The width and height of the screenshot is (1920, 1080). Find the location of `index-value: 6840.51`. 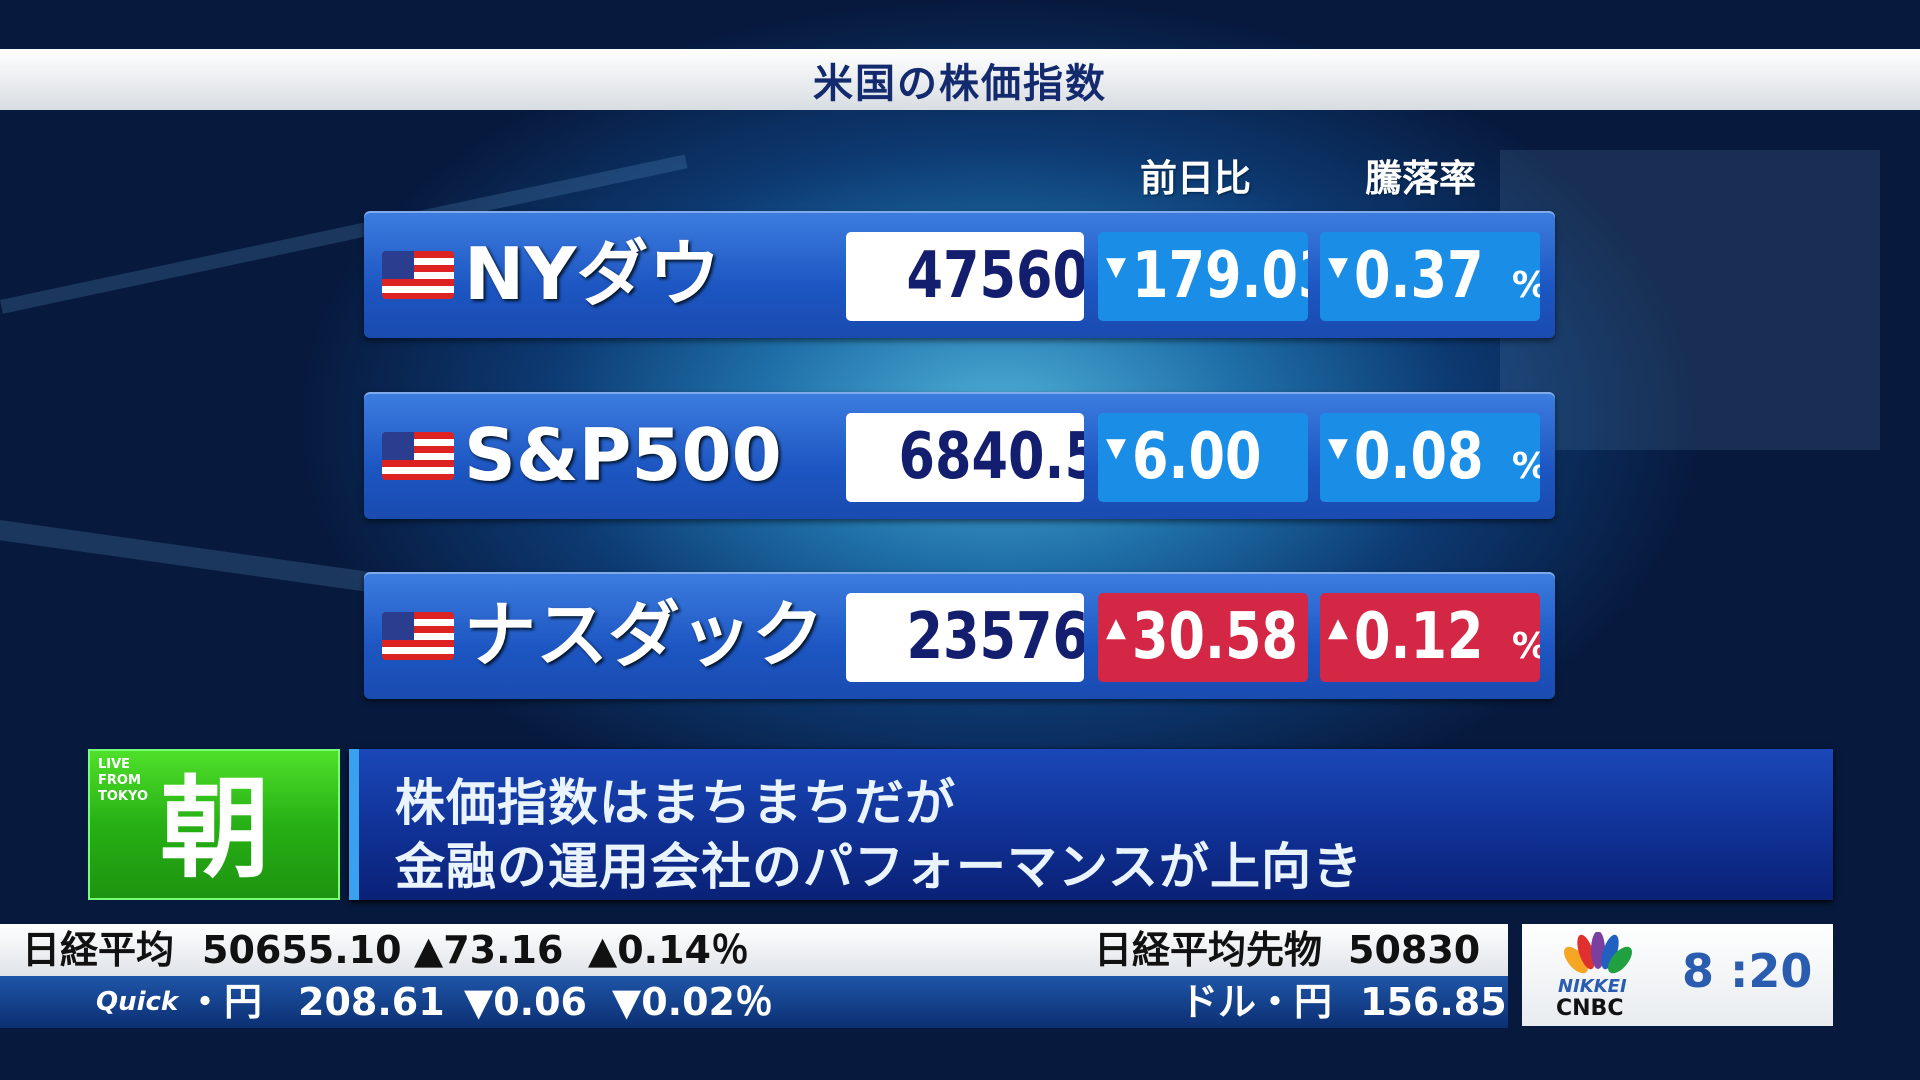

index-value: 6840.51 is located at coordinates (965, 457).